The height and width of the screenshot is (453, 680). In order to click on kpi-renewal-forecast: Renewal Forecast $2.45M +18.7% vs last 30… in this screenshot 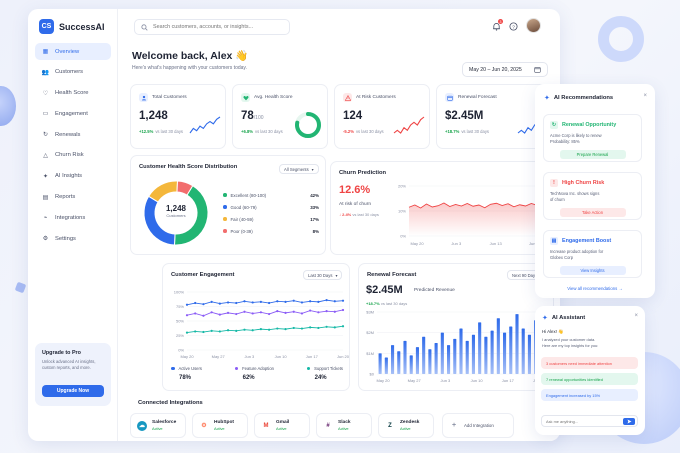, I will do `click(495, 116)`.